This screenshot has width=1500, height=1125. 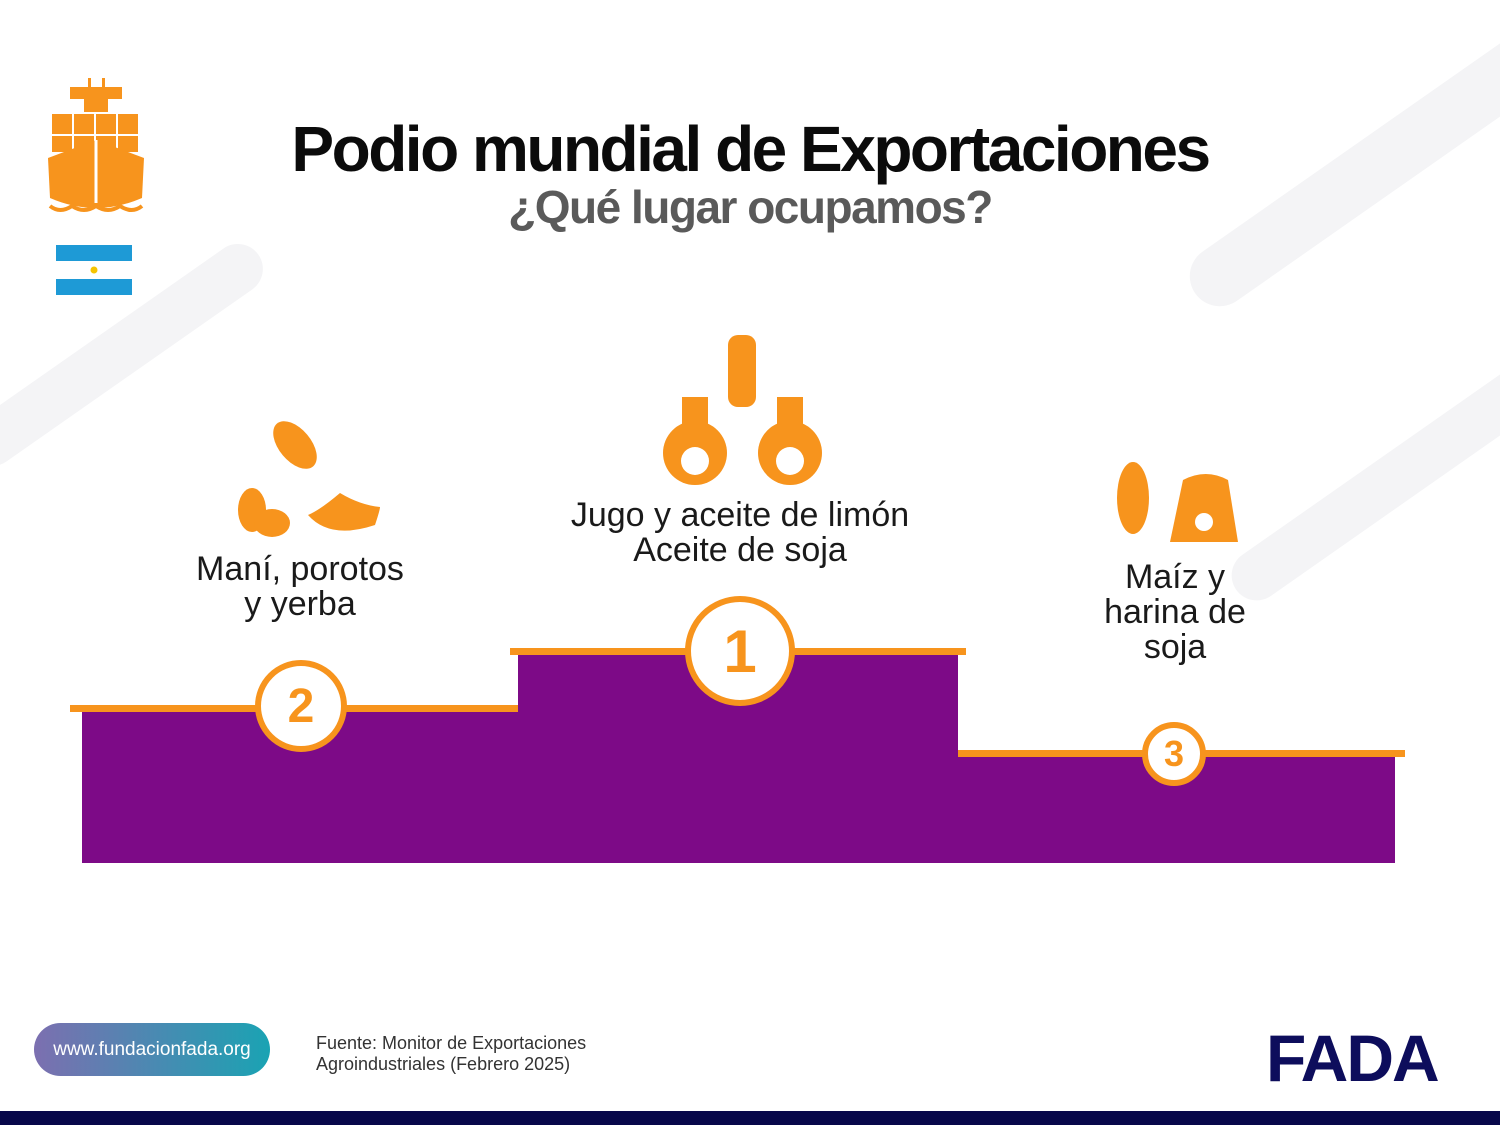 I want to click on podium-3-label: Maíz y harina de soja, so click(x=1175, y=612).